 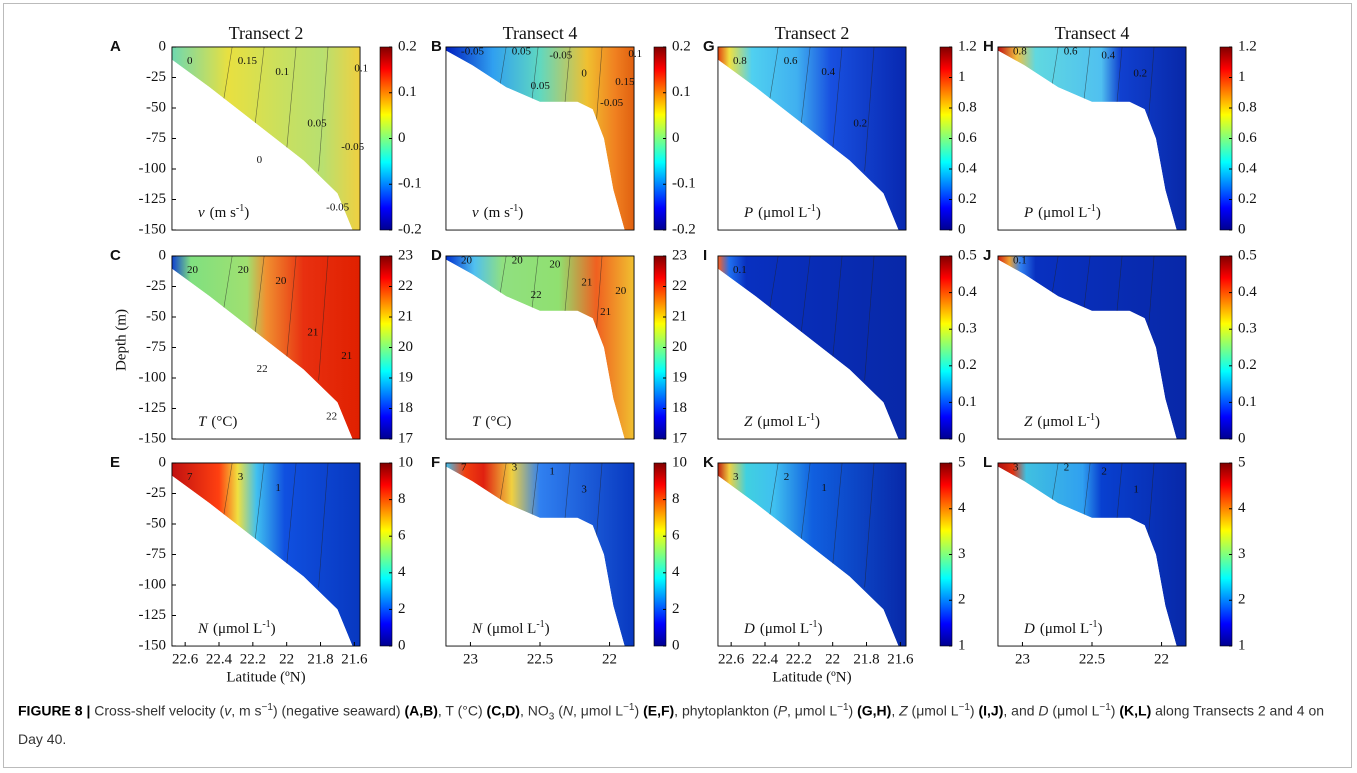 I want to click on colorbar, so click(x=946, y=347).